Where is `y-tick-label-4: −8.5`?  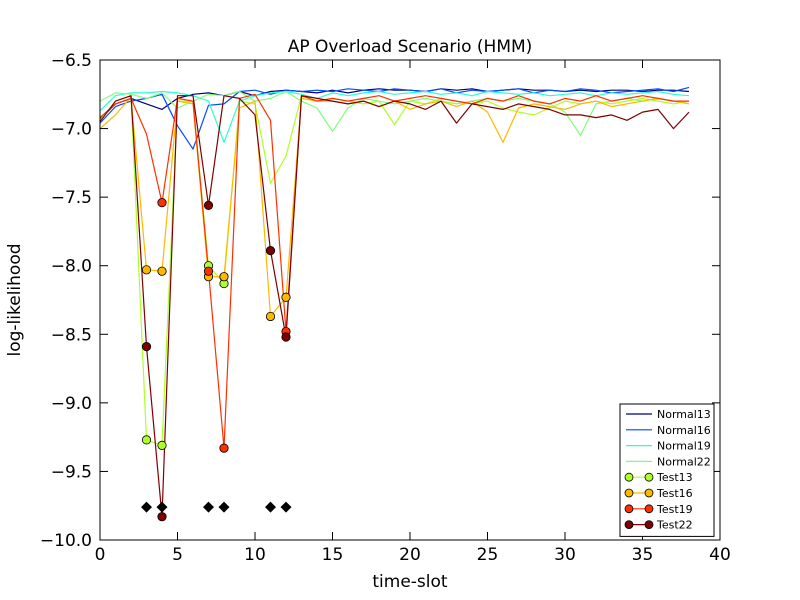 y-tick-label-4: −8.5 is located at coordinates (71, 335).